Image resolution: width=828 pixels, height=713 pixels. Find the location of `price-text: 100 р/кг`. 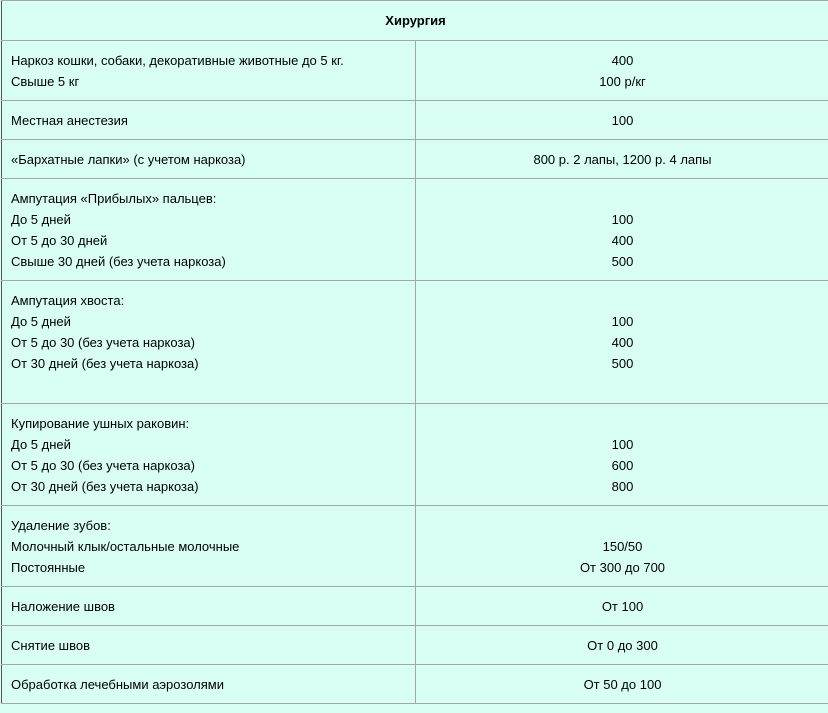

price-text: 100 р/кг is located at coordinates (622, 81).